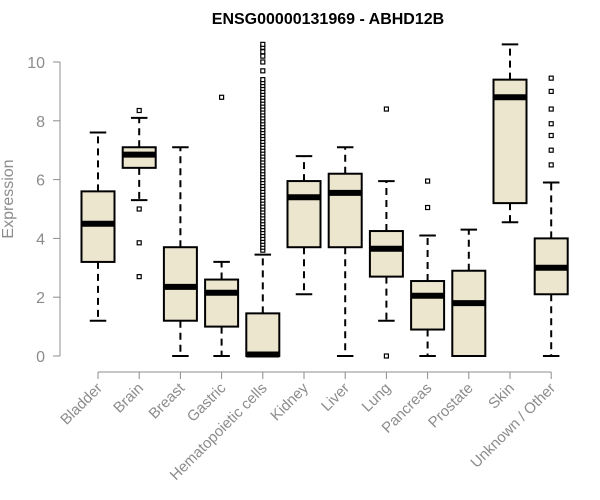  Describe the element at coordinates (128, 398) in the screenshot. I see `x-tick-label: Brain` at that location.